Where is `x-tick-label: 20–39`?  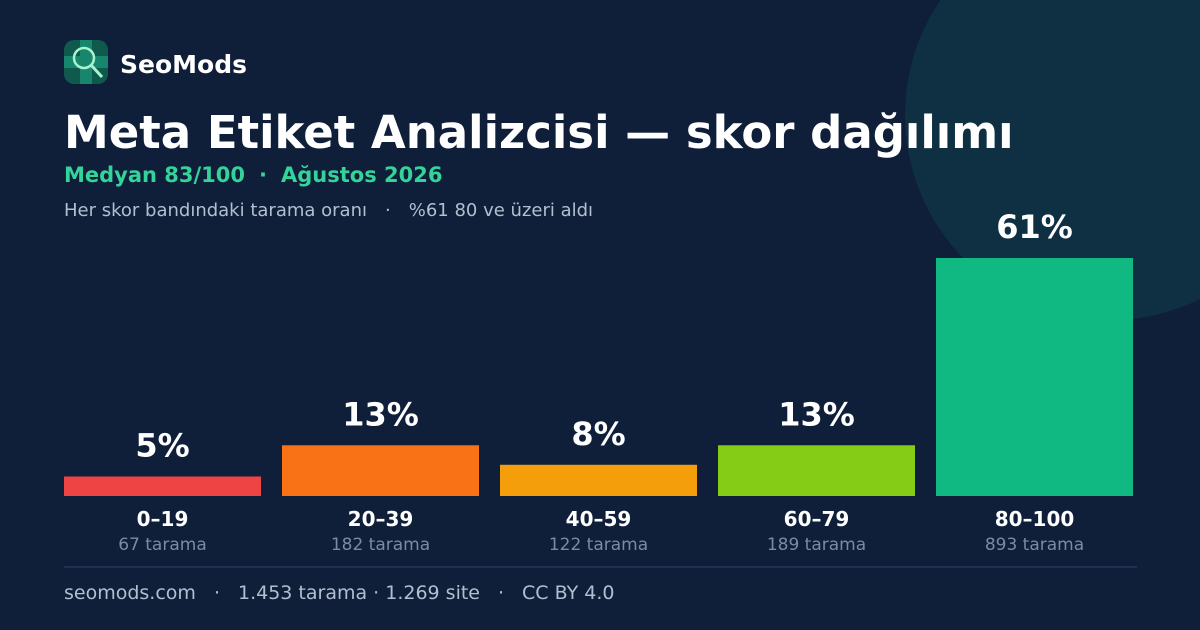
x-tick-label: 20–39 is located at coordinates (381, 519).